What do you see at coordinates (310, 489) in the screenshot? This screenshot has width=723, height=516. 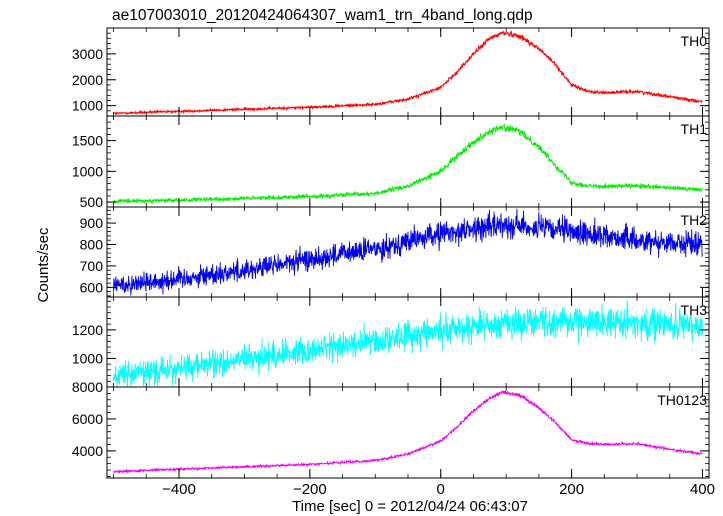 I see `x-tick-label: −200` at bounding box center [310, 489].